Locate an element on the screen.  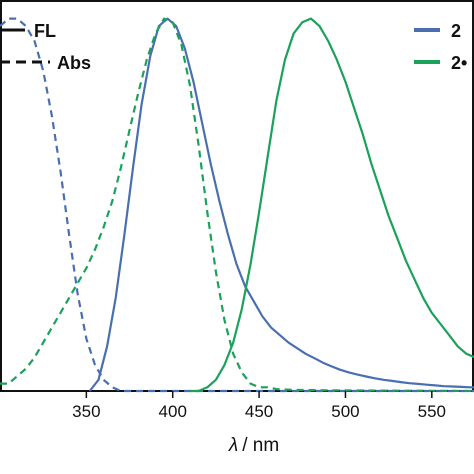
x-axis-unit: / nm is located at coordinates (260, 445).